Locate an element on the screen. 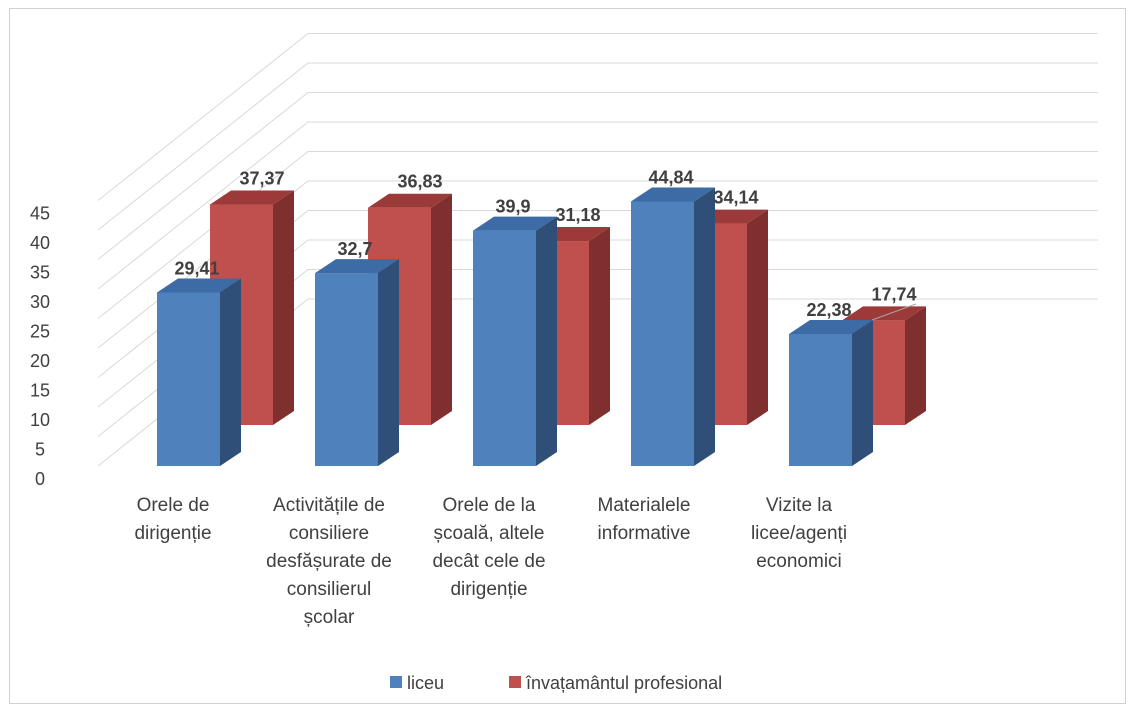  category-label: consiliere is located at coordinates (329, 533).